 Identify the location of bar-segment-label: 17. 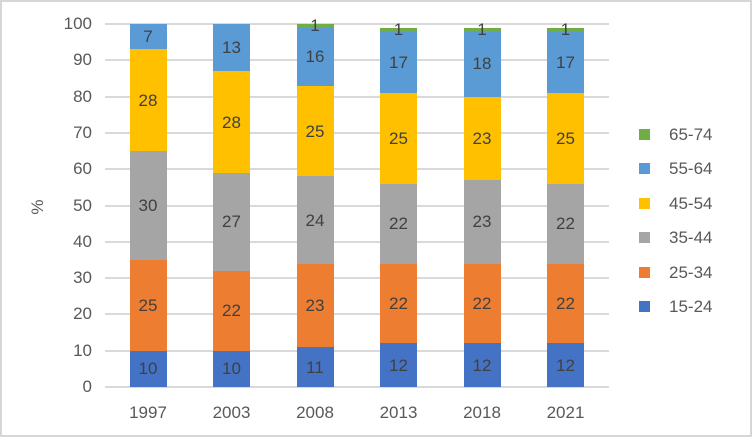
(565, 62).